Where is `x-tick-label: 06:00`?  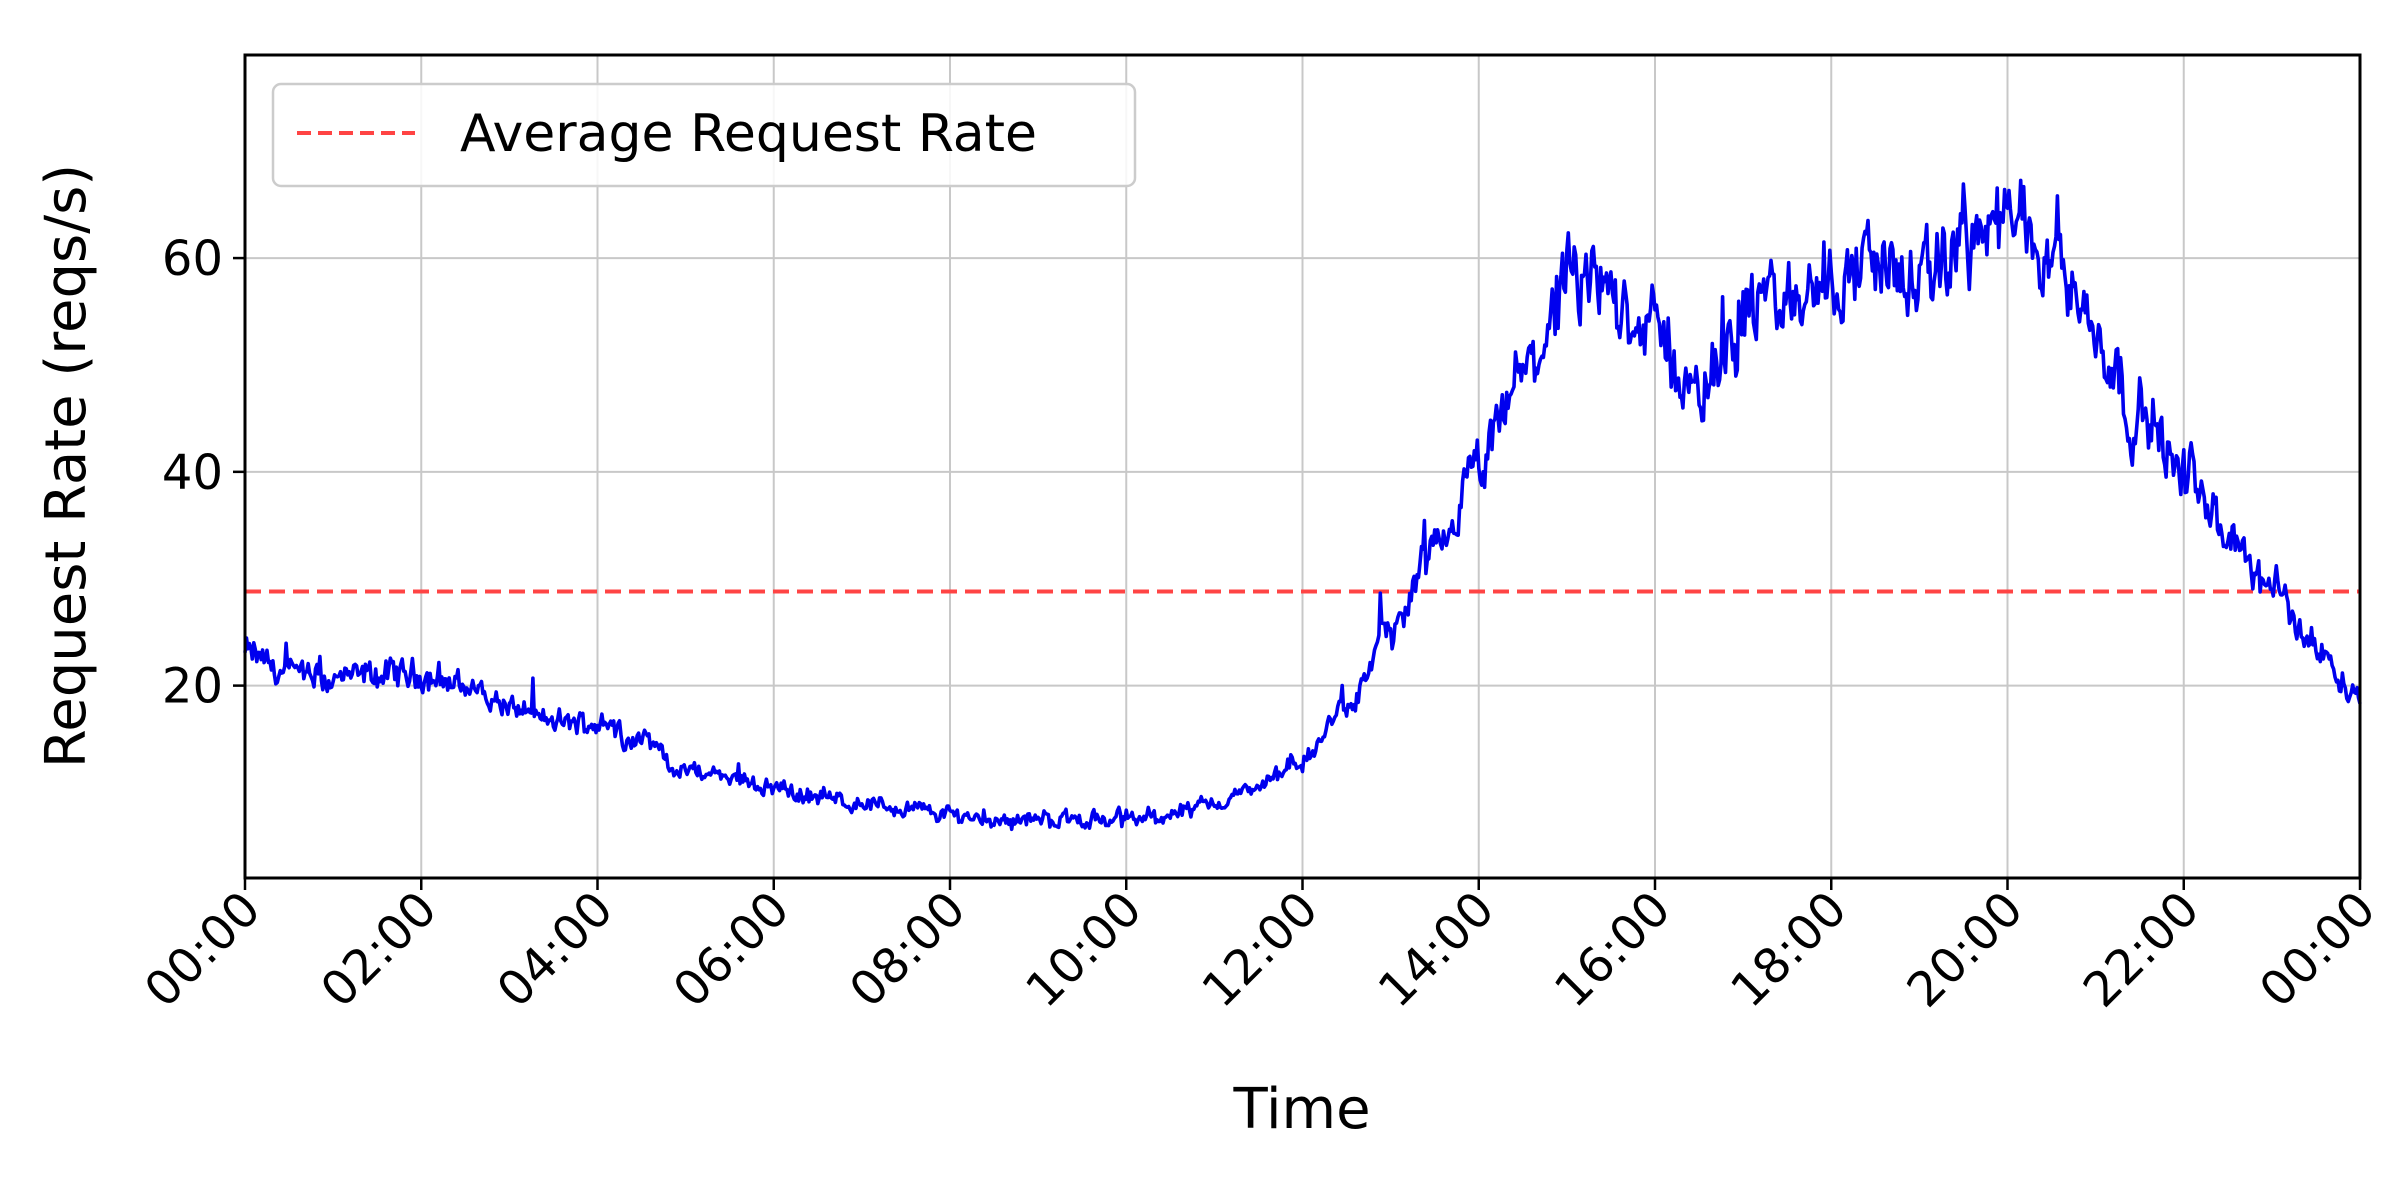 x-tick-label: 06:00 is located at coordinates (731, 949).